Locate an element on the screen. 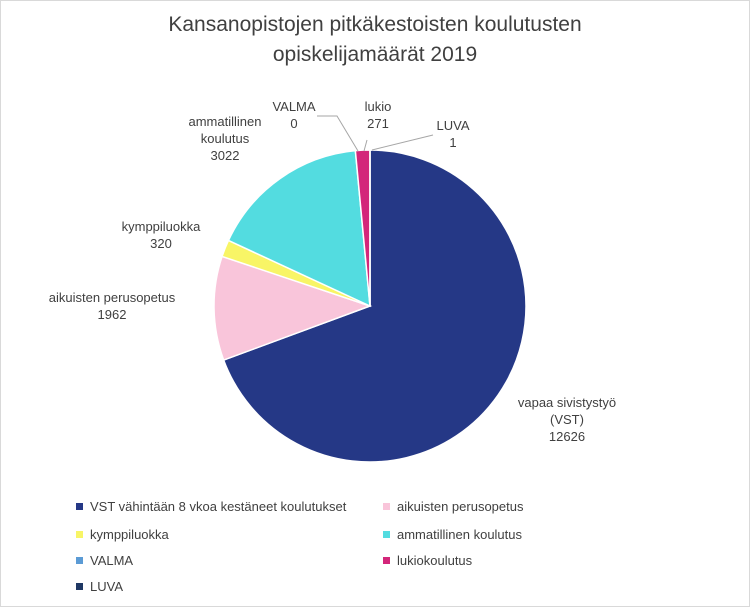  legend-label: VALMA is located at coordinates (112, 560).